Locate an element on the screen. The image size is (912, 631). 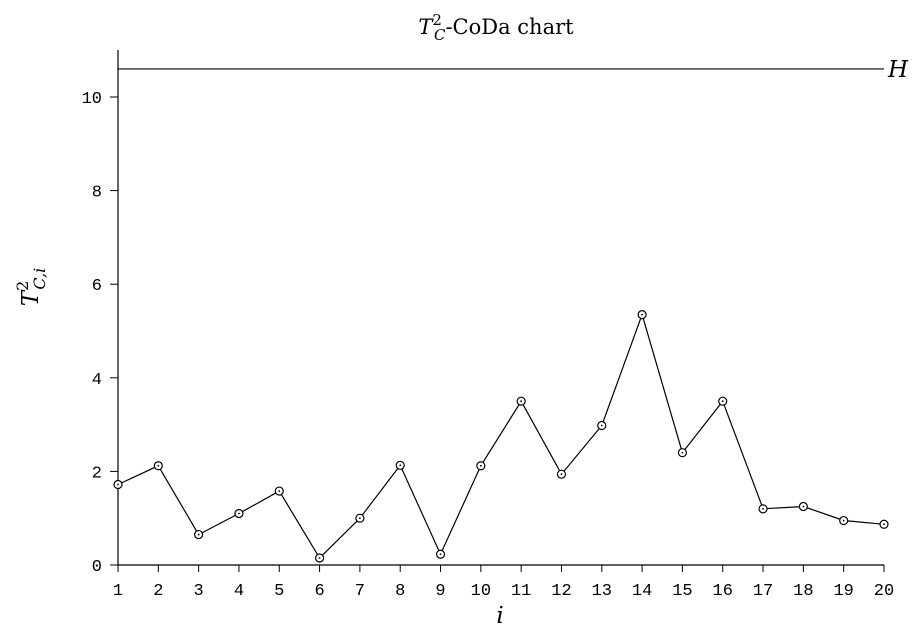
y-tick-label: 8 is located at coordinates (97, 193).